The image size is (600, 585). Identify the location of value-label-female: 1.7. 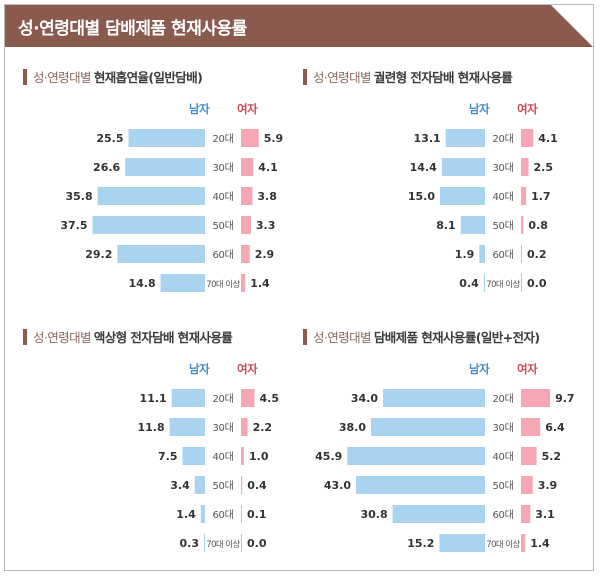
(541, 196).